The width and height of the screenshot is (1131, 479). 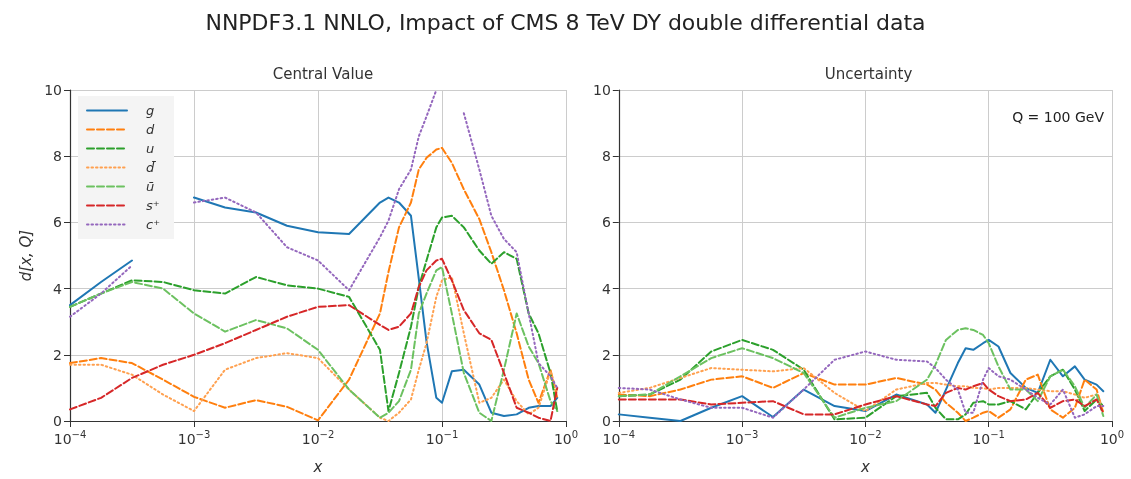 I want to click on chart-subtitle: Uncertainty, so click(x=868, y=73).